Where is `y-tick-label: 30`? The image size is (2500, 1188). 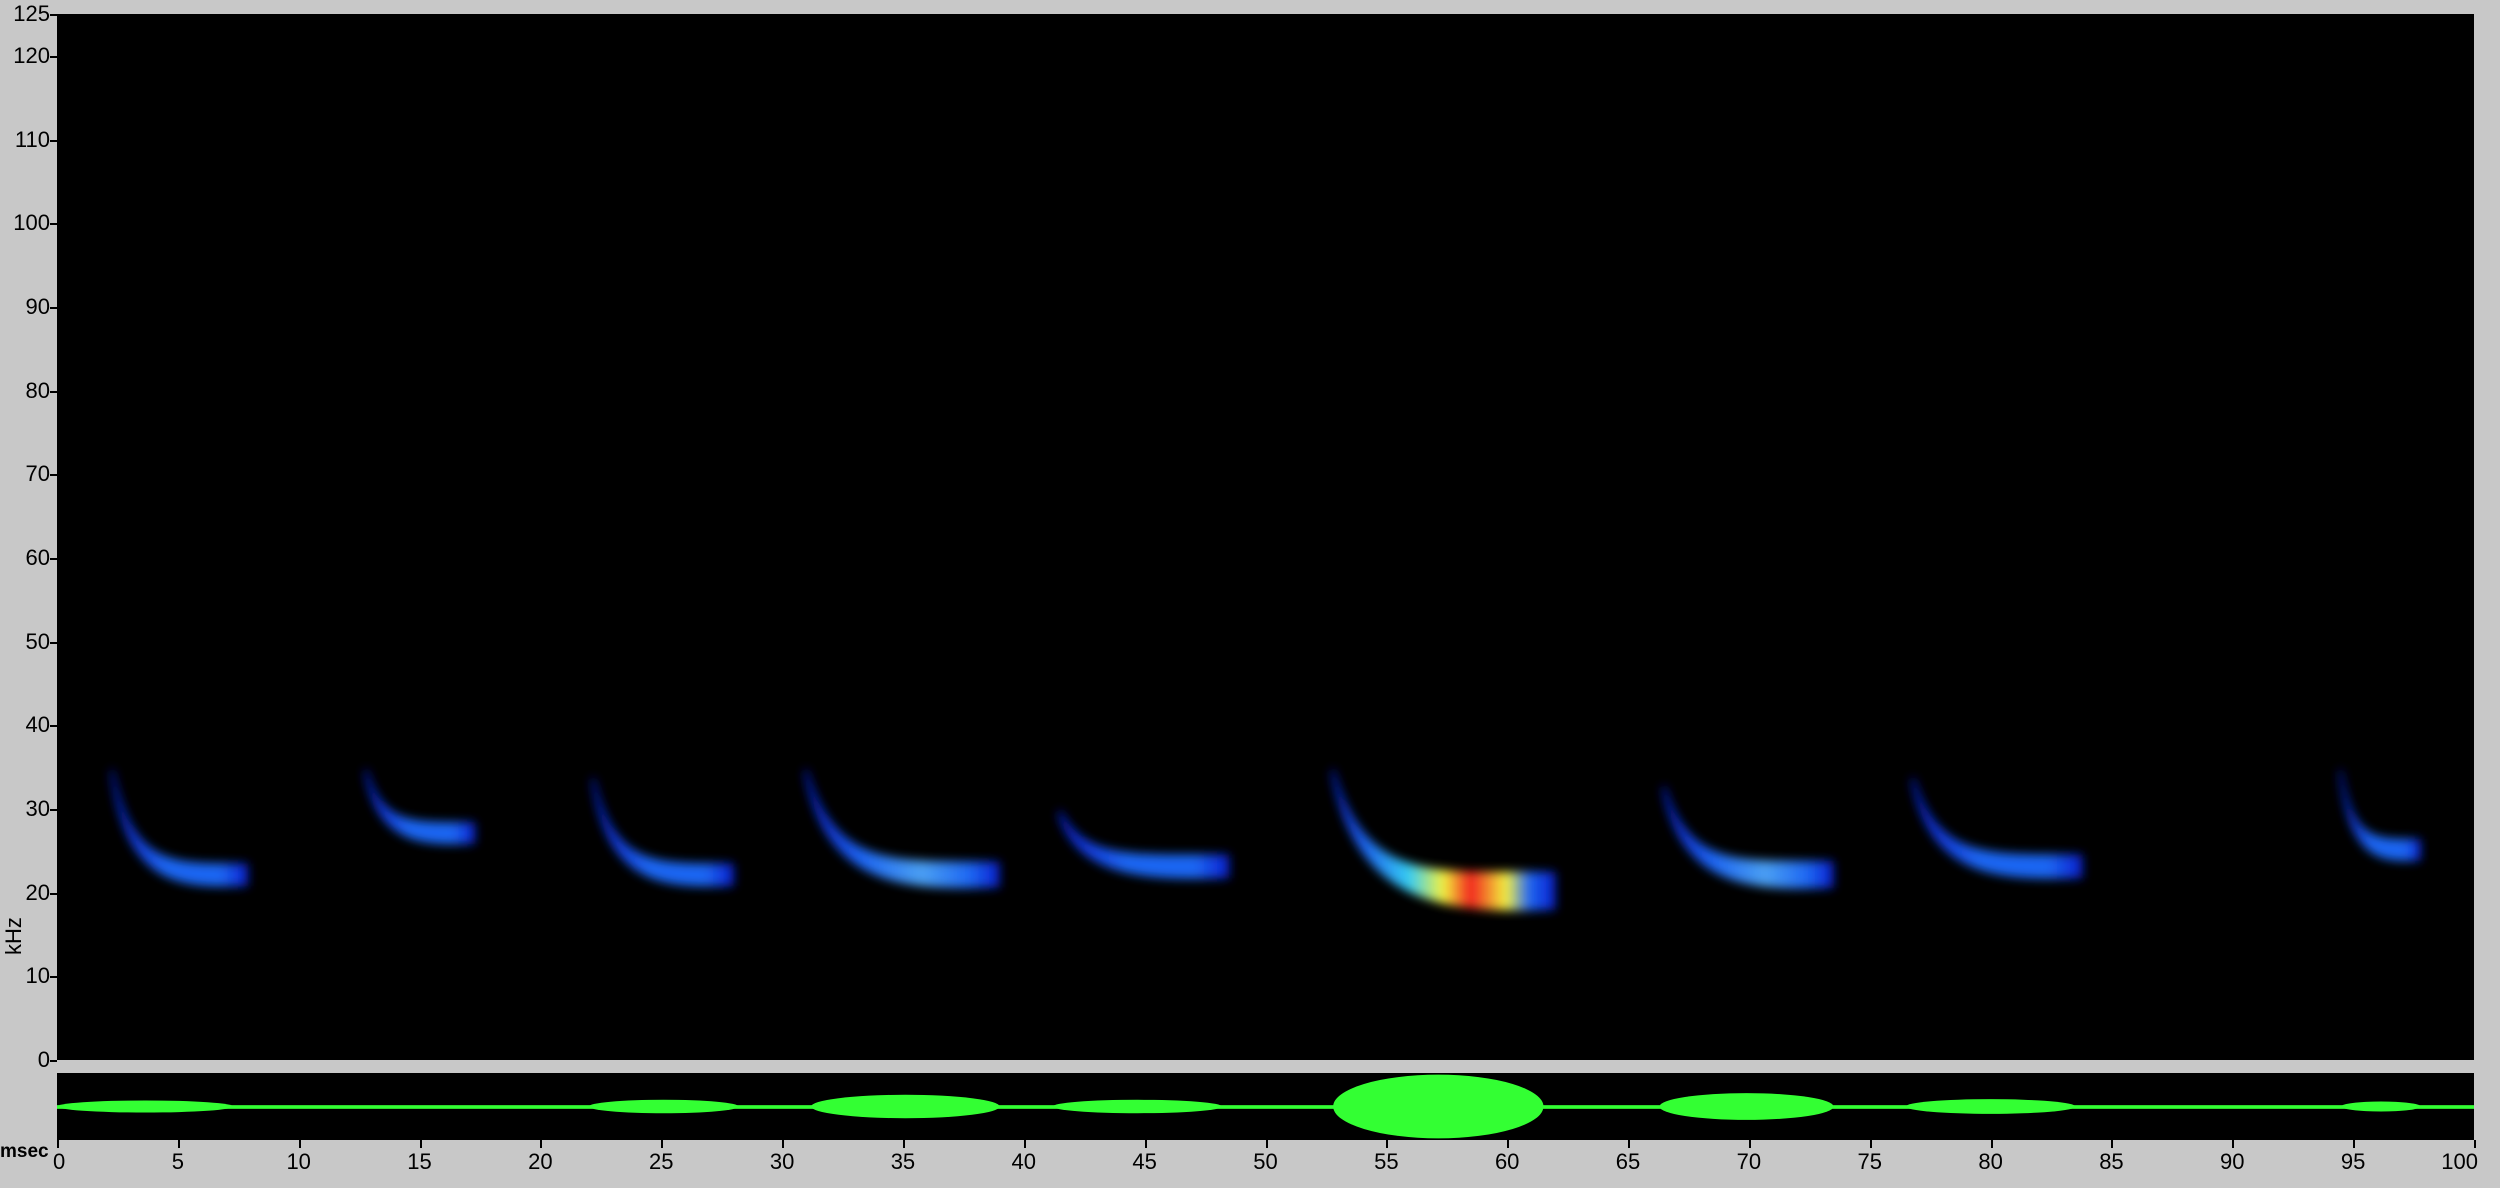 y-tick-label: 30 is located at coordinates (37, 808).